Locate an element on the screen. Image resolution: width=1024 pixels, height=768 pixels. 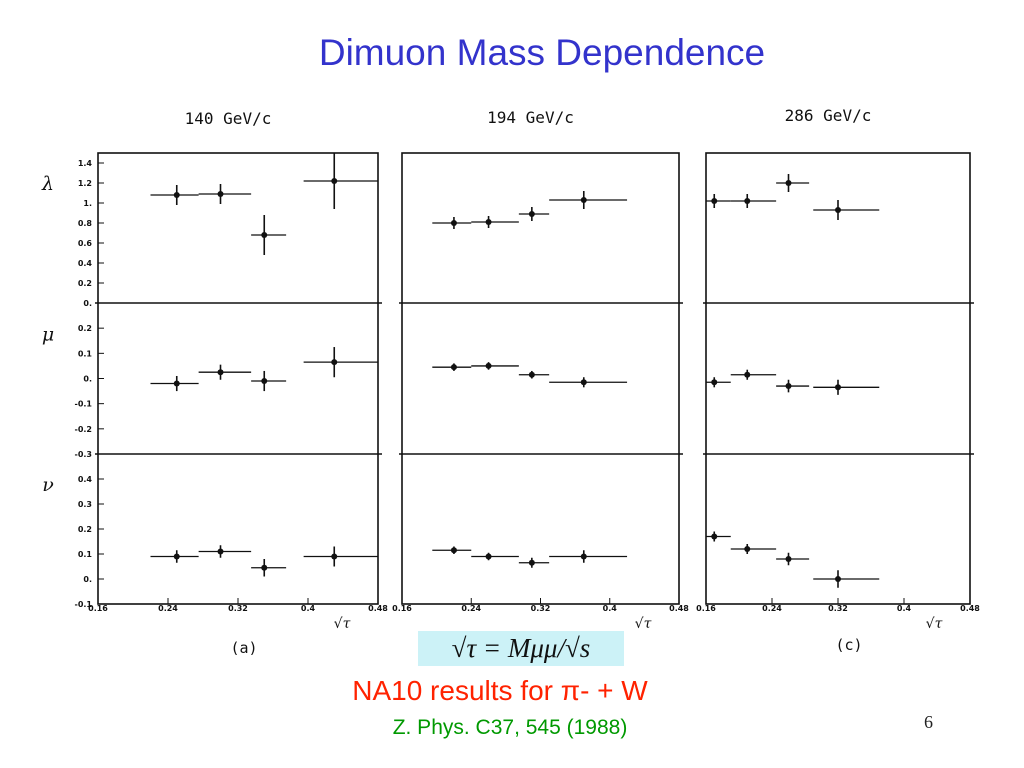
journal-reference: Z. Phys. C37, 545 (1988) is located at coordinates (510, 727).